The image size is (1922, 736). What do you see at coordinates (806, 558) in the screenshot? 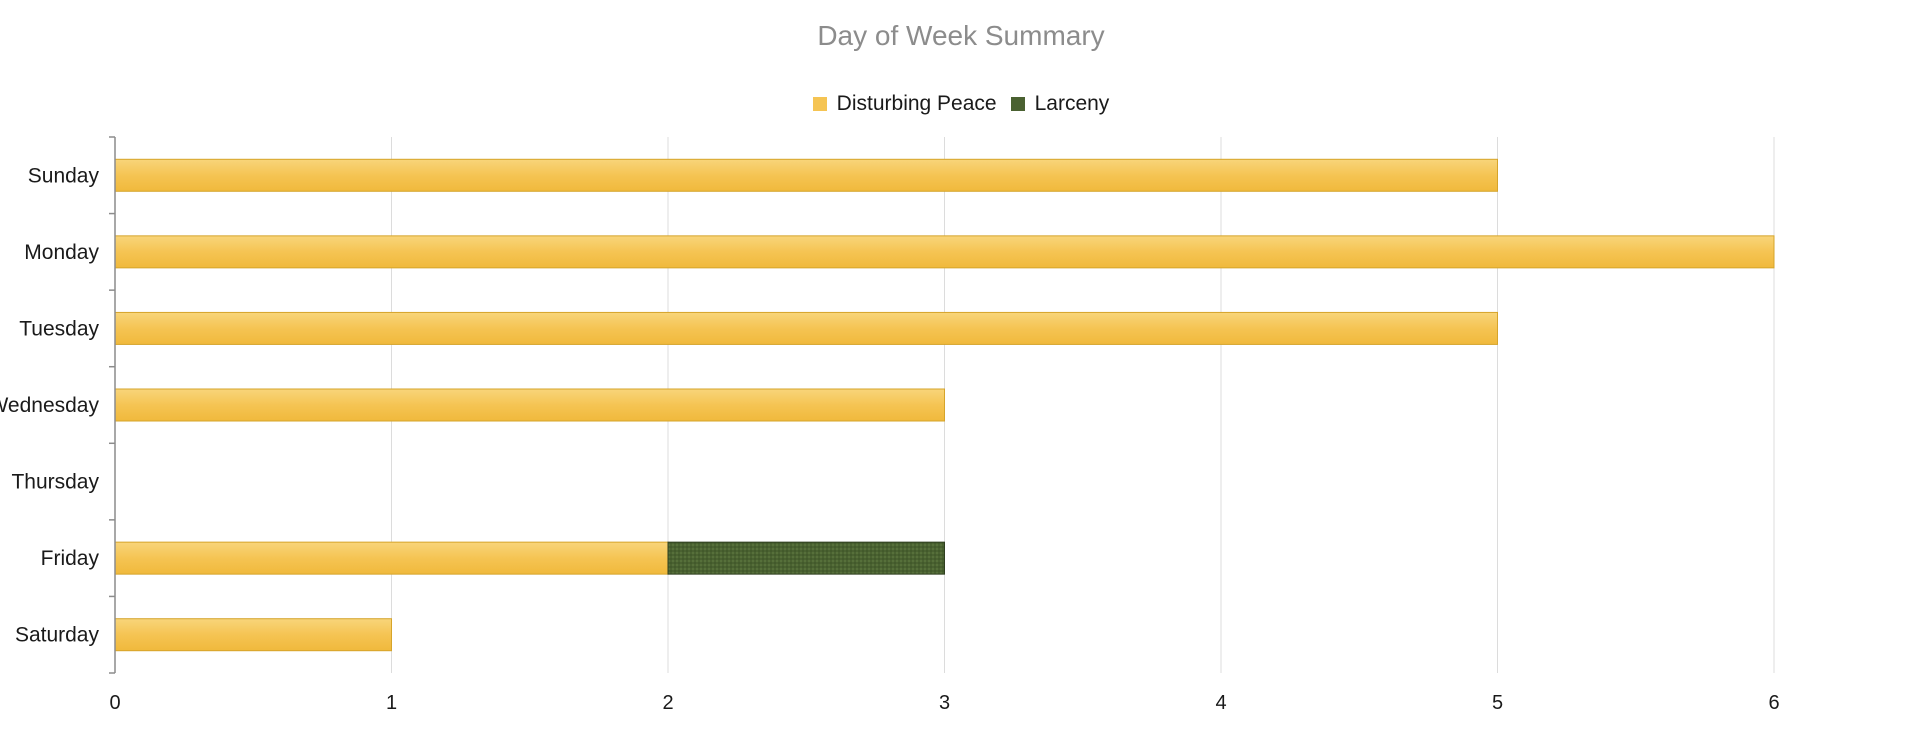
I see `bar-friday-larceny` at bounding box center [806, 558].